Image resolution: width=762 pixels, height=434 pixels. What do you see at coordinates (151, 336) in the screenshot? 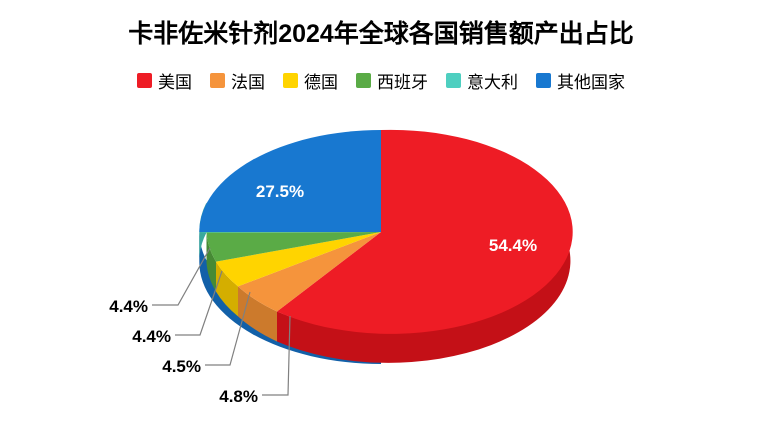
I see `slice-value-spain: 4.4%` at bounding box center [151, 336].